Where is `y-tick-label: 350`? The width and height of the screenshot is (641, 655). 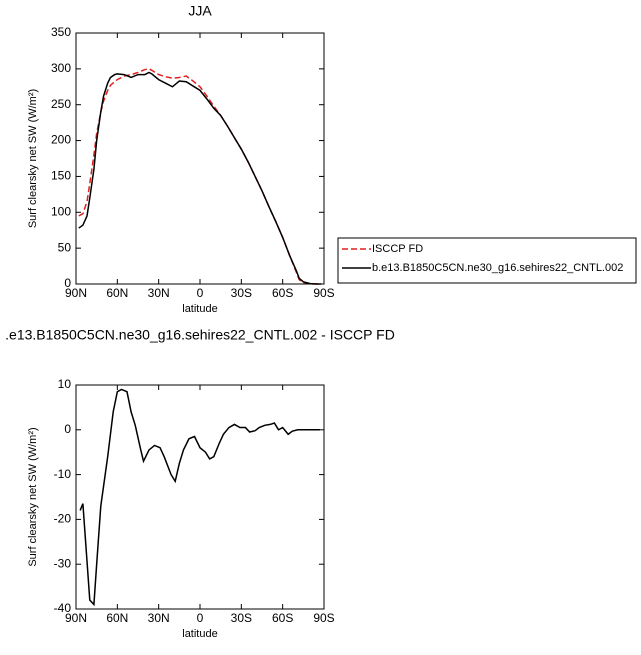
y-tick-label: 350 is located at coordinates (61, 32).